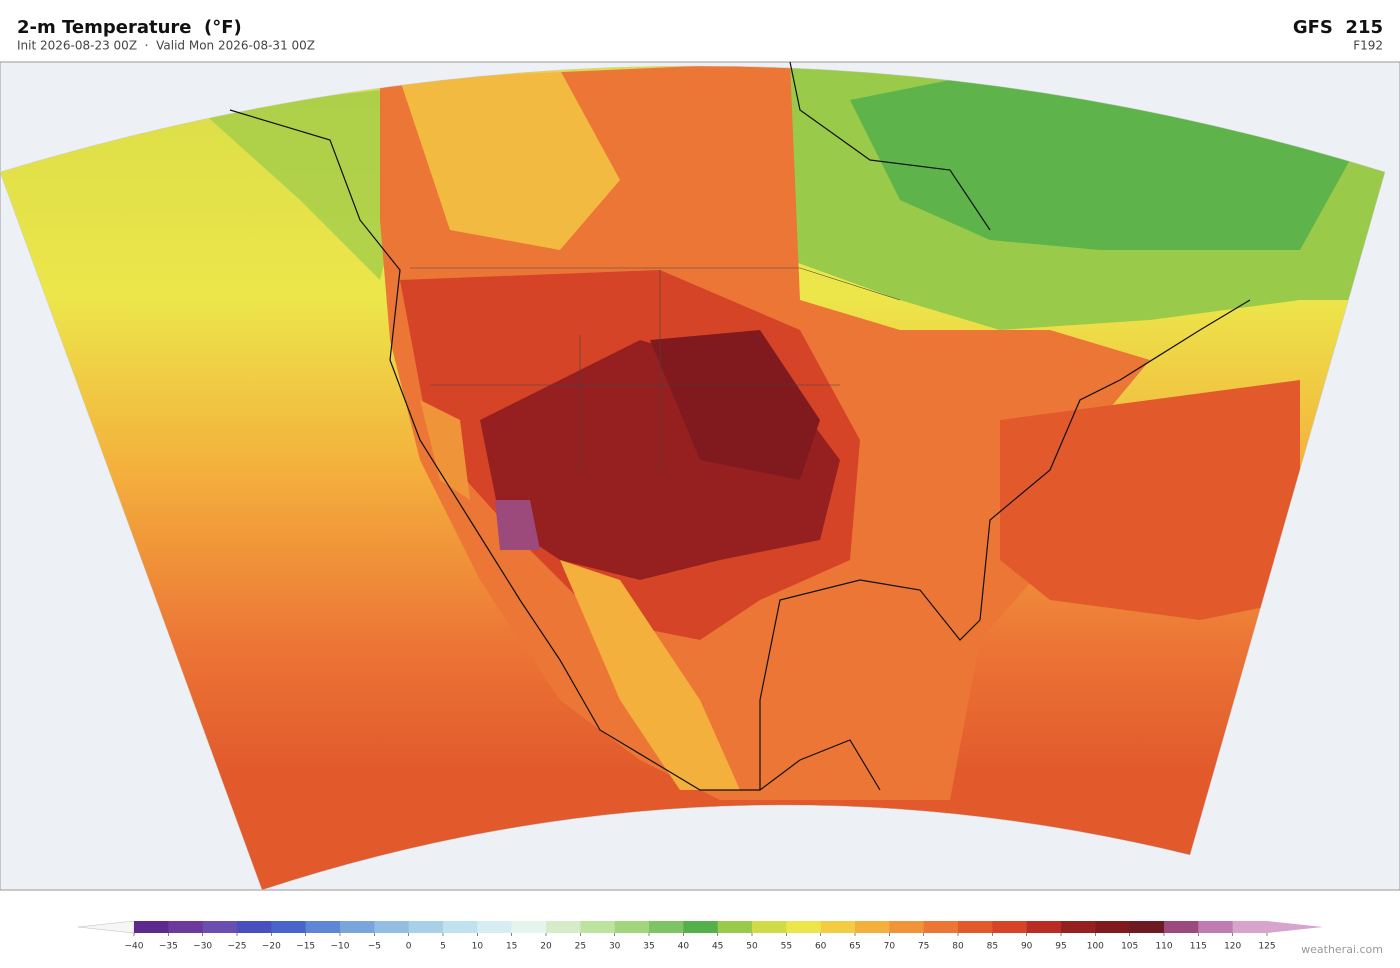 The width and height of the screenshot is (1400, 968). Describe the element at coordinates (992, 947) in the screenshot. I see `colorbar-tick-label: 85` at that location.